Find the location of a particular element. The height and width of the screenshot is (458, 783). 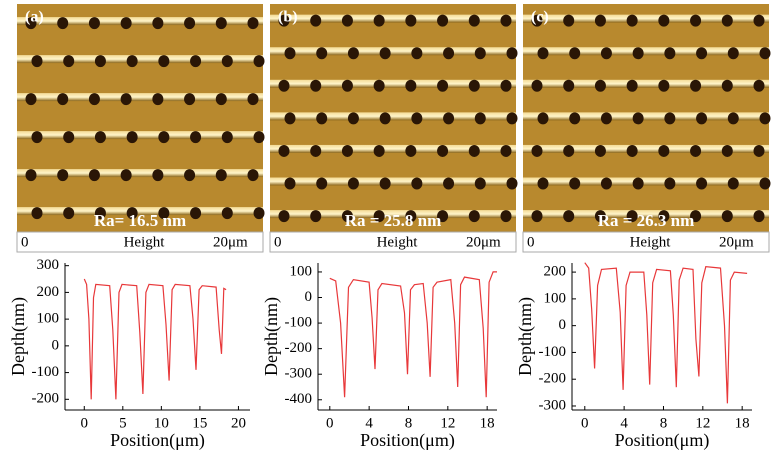

panel-label: (b) is located at coordinates (288, 17).